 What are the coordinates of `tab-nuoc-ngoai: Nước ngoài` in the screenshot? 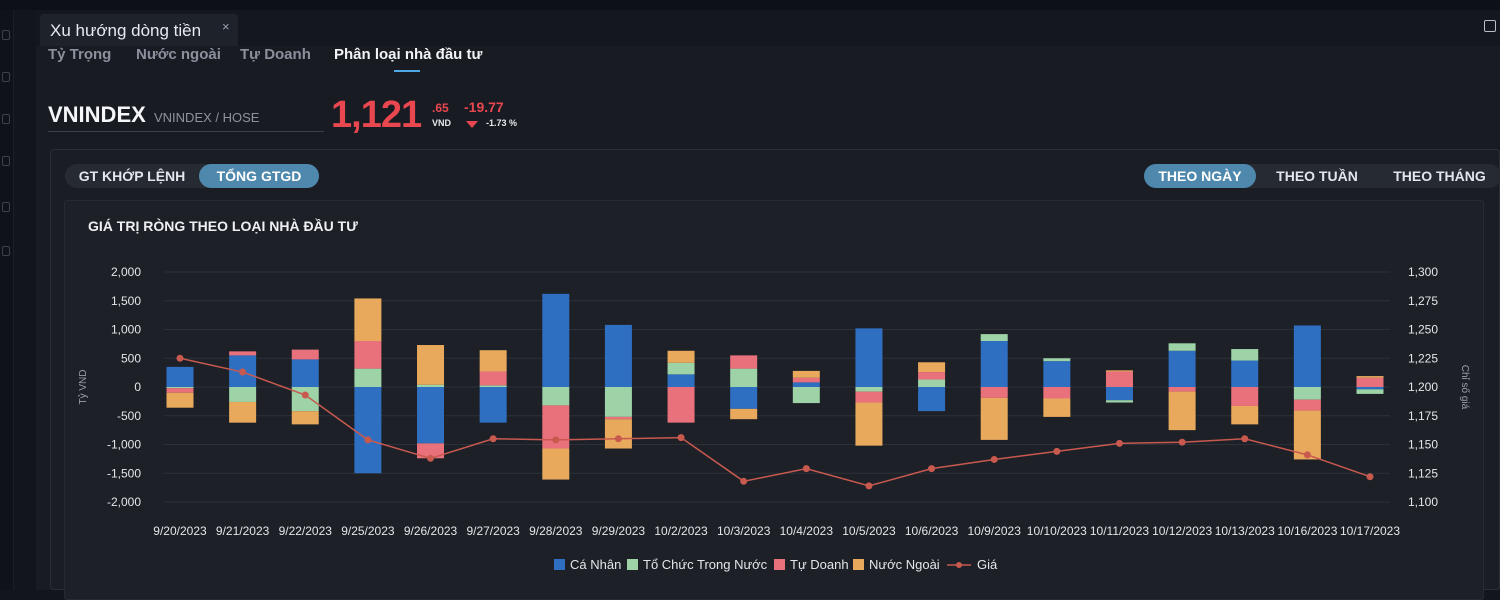 It's located at (178, 54).